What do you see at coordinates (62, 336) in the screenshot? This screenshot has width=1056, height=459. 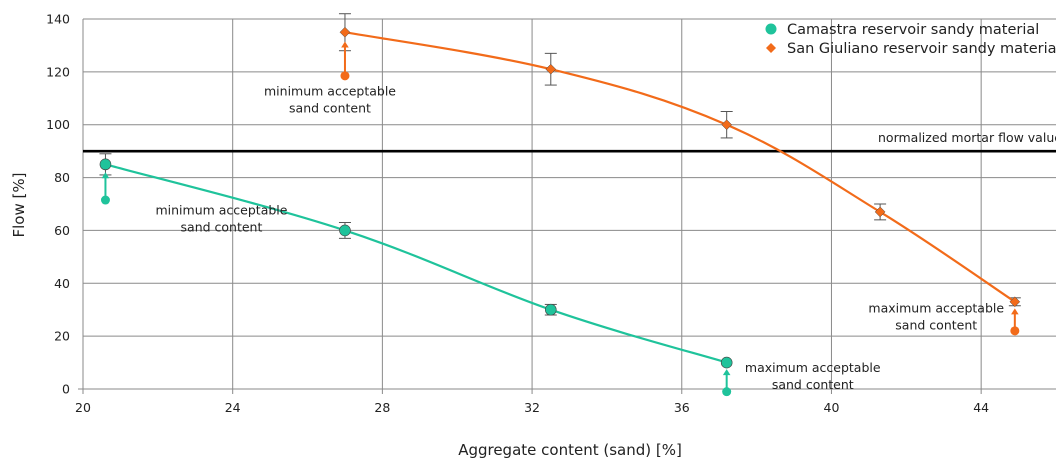 I see `y-tick-label: 20` at bounding box center [62, 336].